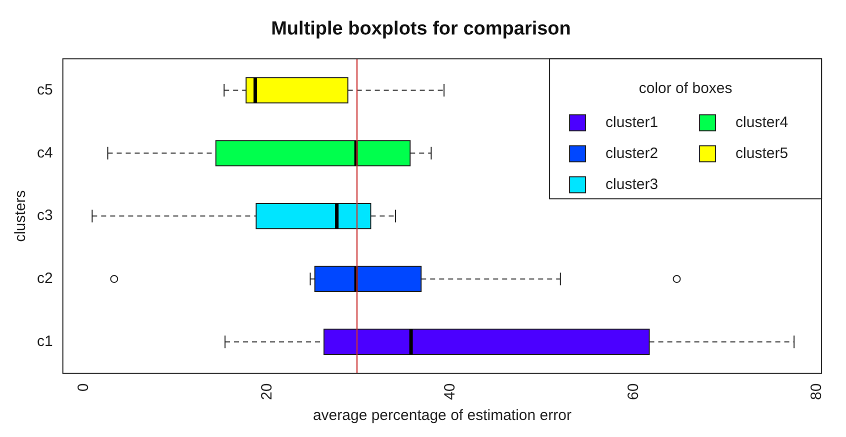 The height and width of the screenshot is (437, 846). What do you see at coordinates (45, 153) in the screenshot?
I see `y-tick-label: c4` at bounding box center [45, 153].